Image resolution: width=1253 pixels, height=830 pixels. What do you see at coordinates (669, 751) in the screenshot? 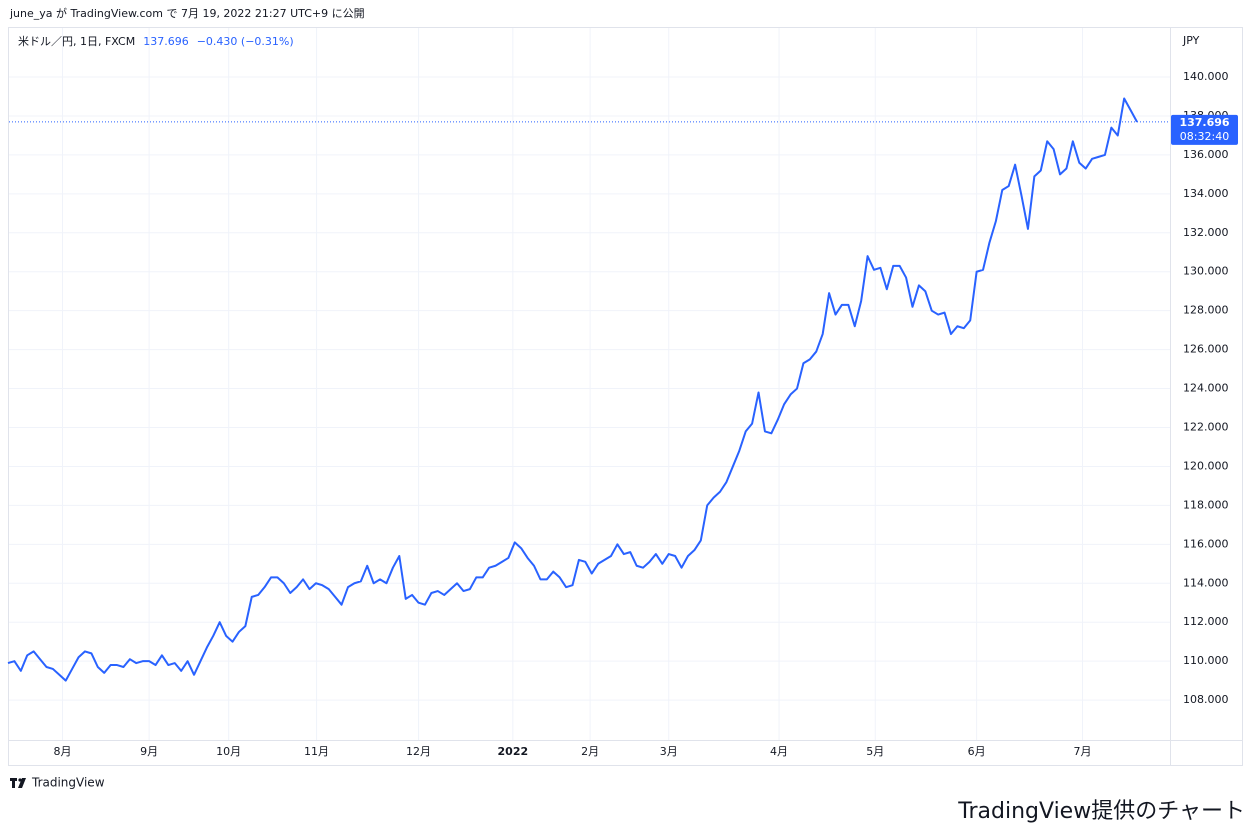
I see `x-tick-label: 3月` at bounding box center [669, 751].